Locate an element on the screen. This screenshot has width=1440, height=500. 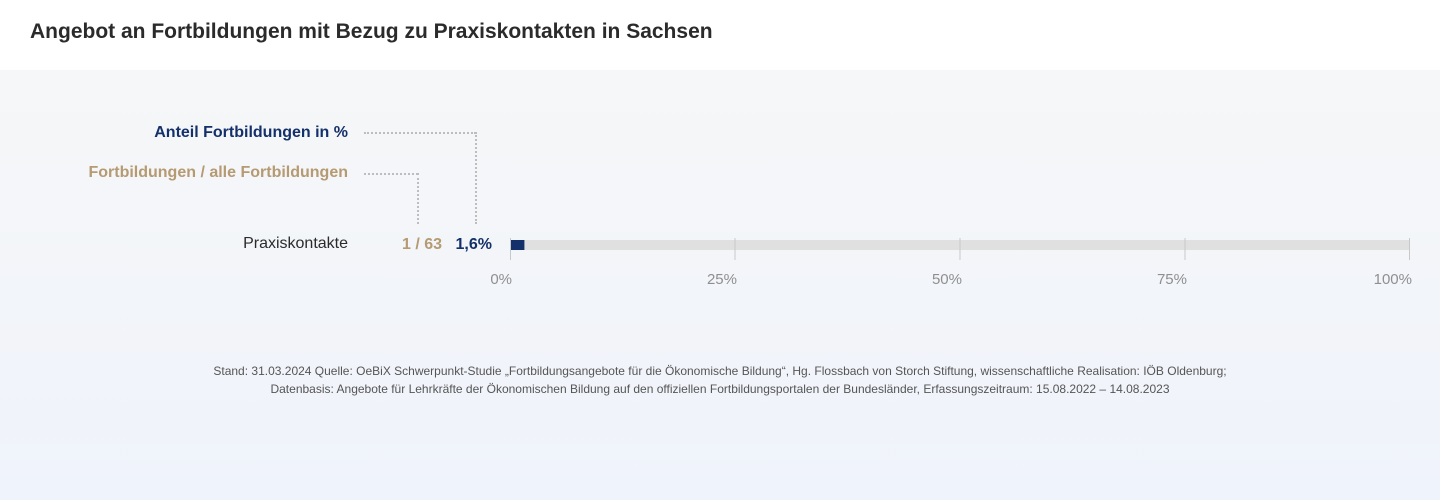
legend-count-connector-v is located at coordinates (418, 198).